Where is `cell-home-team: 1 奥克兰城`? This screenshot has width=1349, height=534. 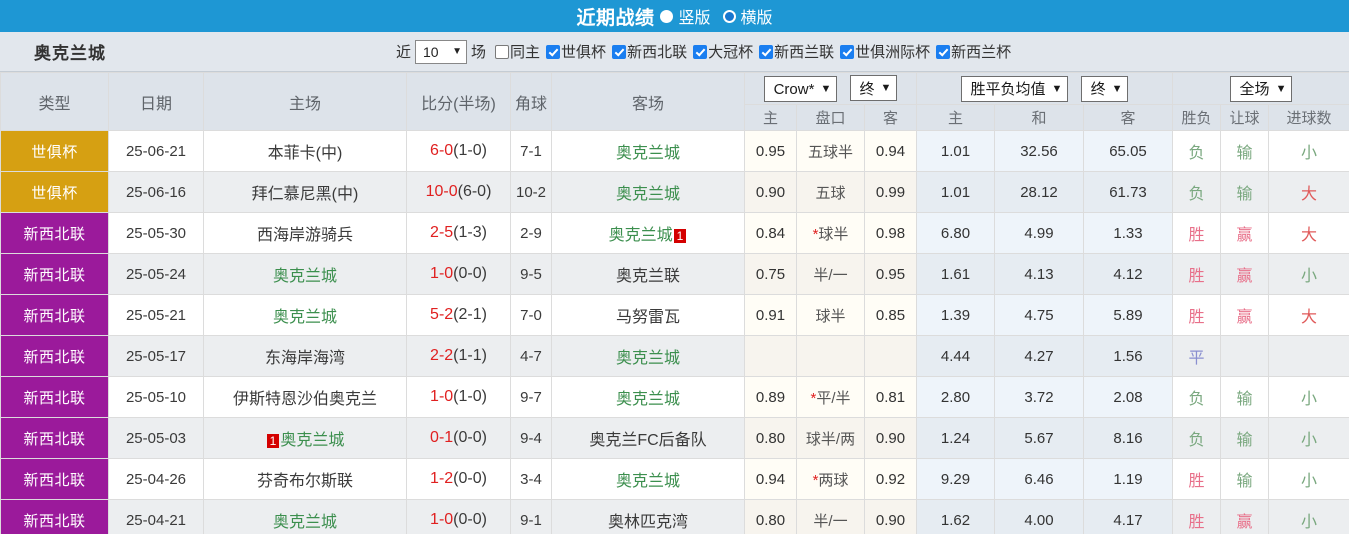
cell-home-team: 1 奥克兰城 is located at coordinates (305, 438).